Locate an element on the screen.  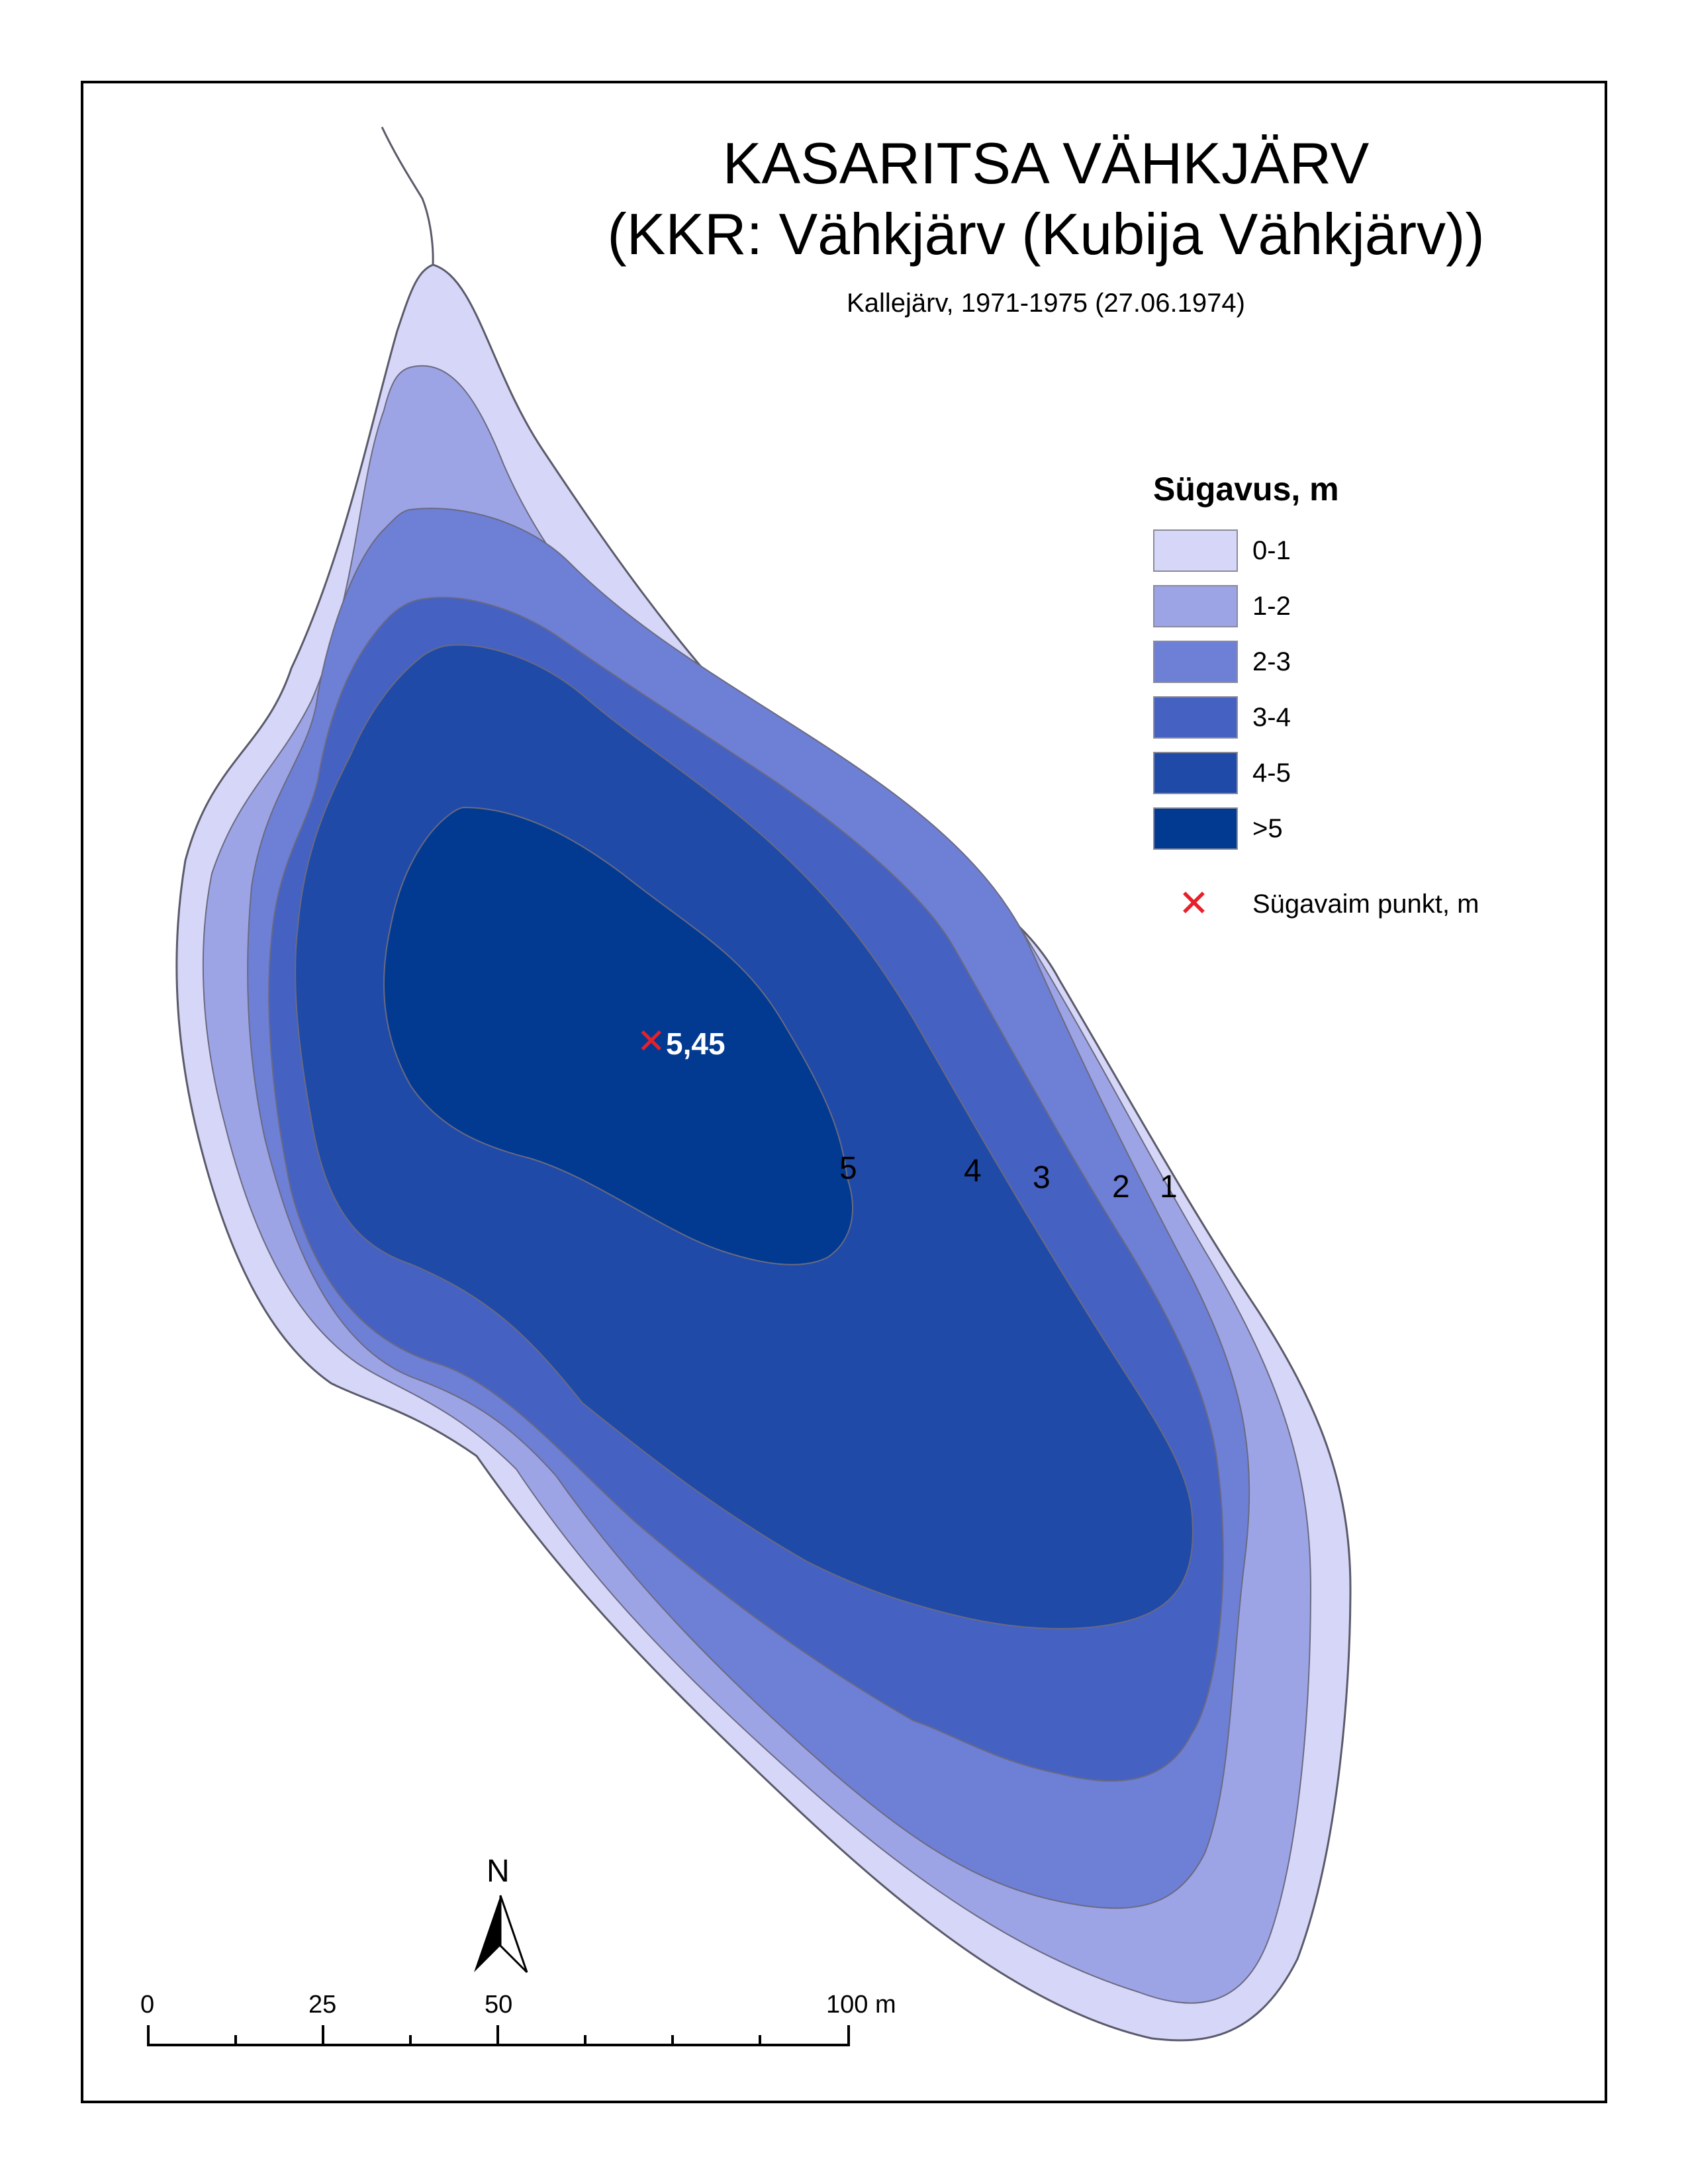
scale-label: 0 is located at coordinates (147, 2005).